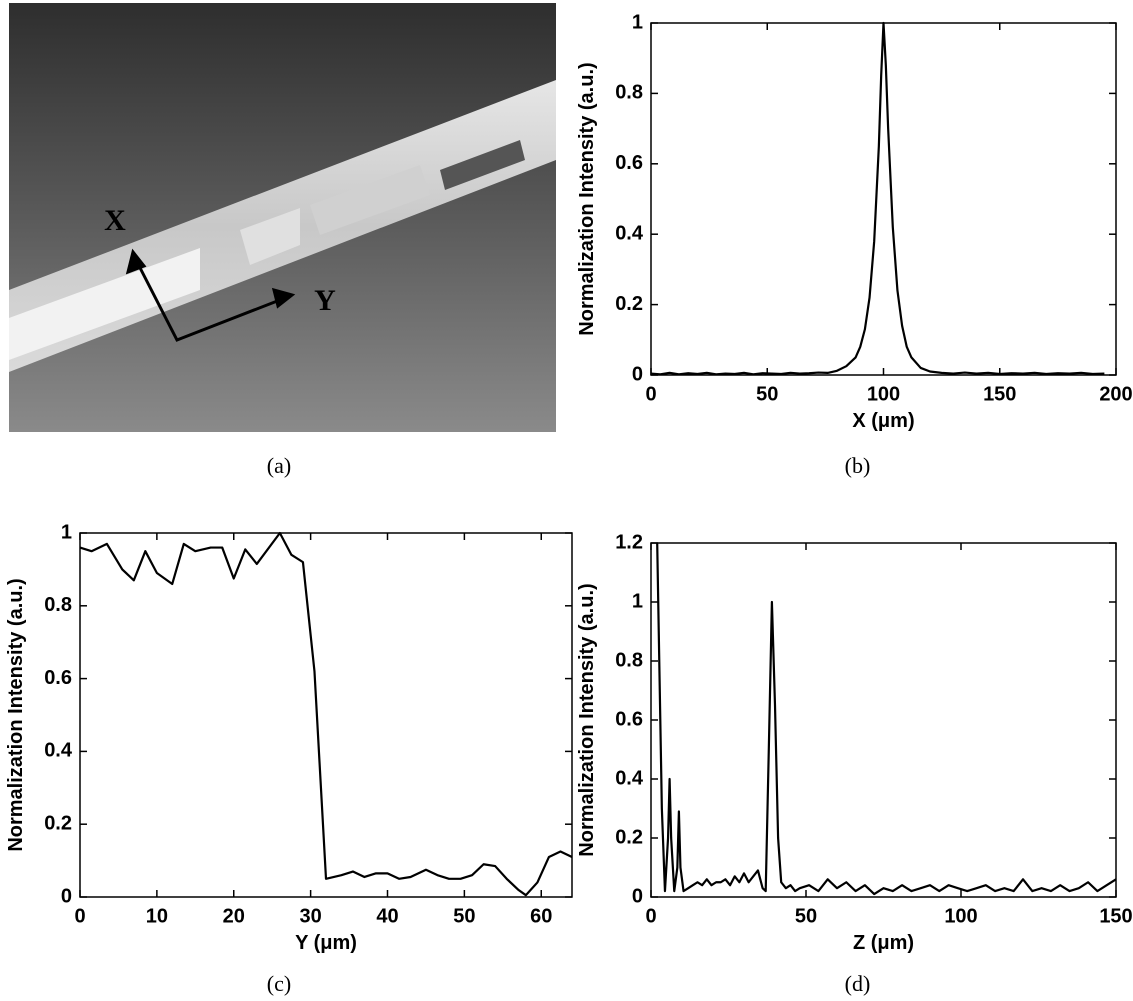 The height and width of the screenshot is (1001, 1133). What do you see at coordinates (115, 220) in the screenshot?
I see `photo-label-x: X` at bounding box center [115, 220].